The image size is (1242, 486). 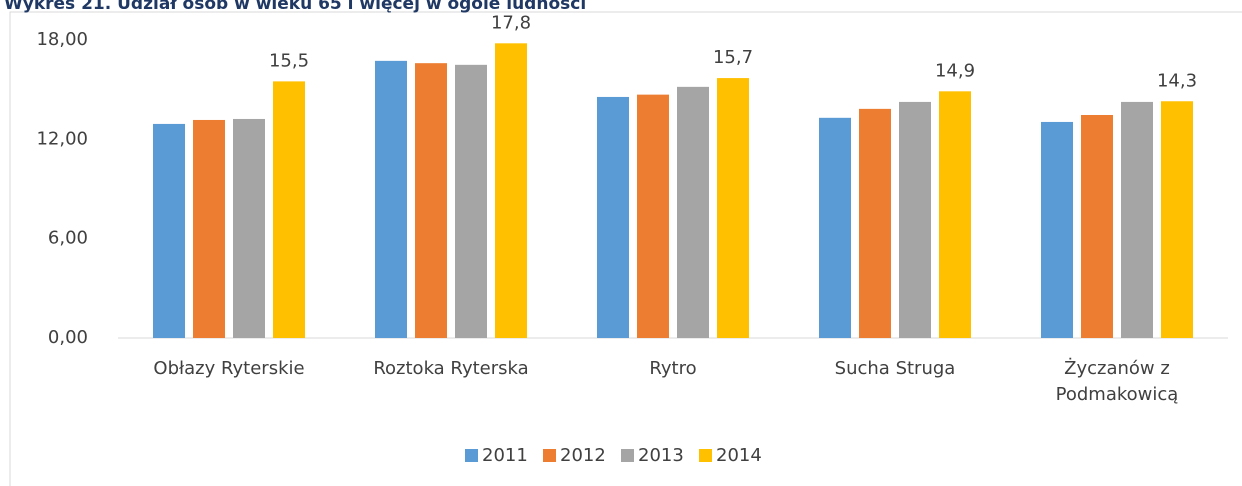 What do you see at coordinates (1117, 381) in the screenshot?
I see `x-tick-label: Życzanów z Podmakowicą` at bounding box center [1117, 381].